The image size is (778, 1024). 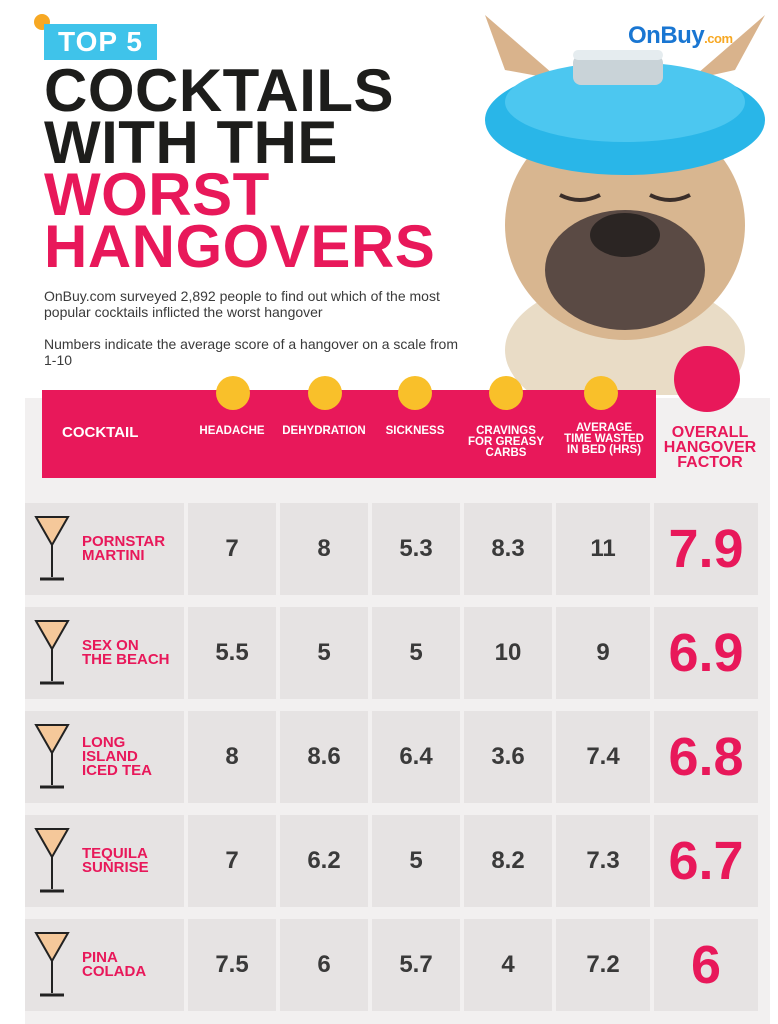 I want to click on header-bed: AVERAGE TIME WASTED IN BED (HRS), so click(x=604, y=439).